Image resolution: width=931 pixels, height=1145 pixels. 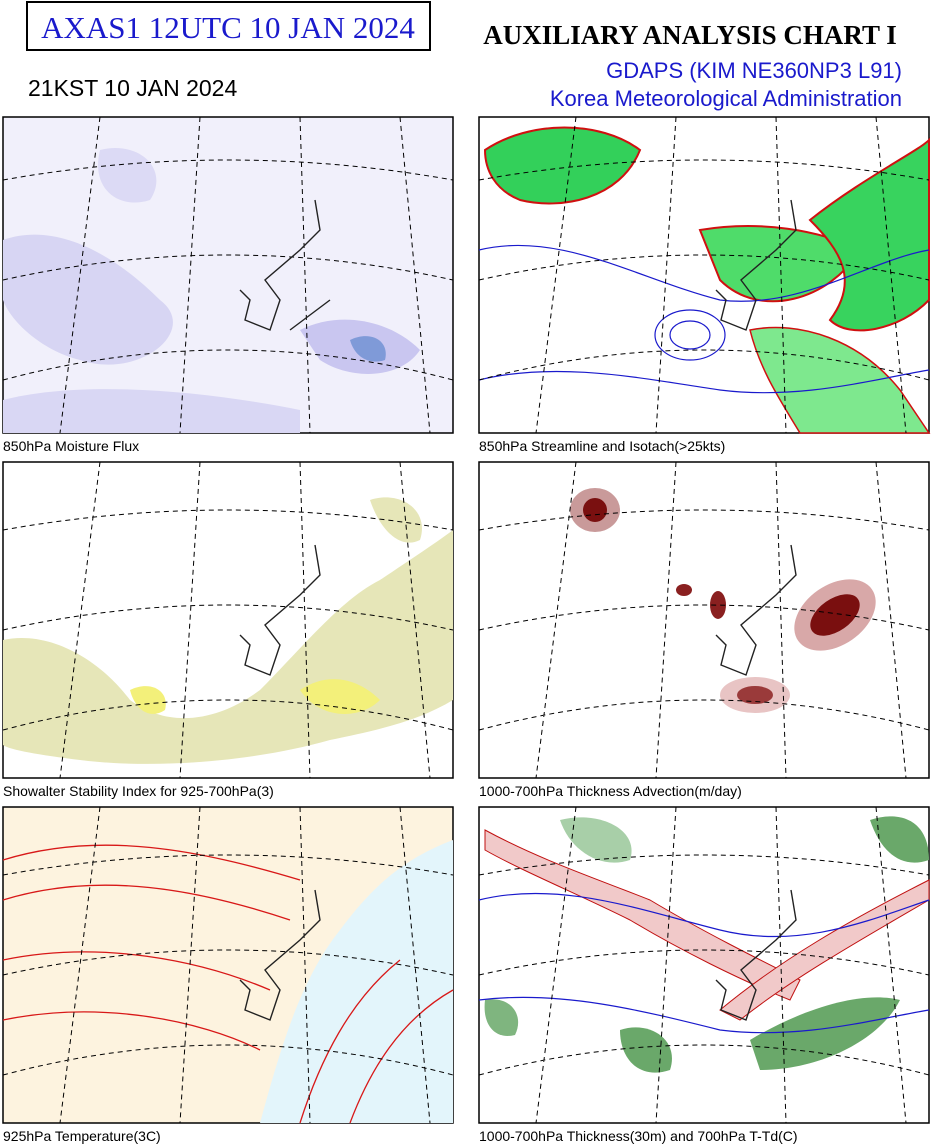 I want to click on model-name: GDAPS (KIM NE360NP3 L91), so click(x=754, y=70).